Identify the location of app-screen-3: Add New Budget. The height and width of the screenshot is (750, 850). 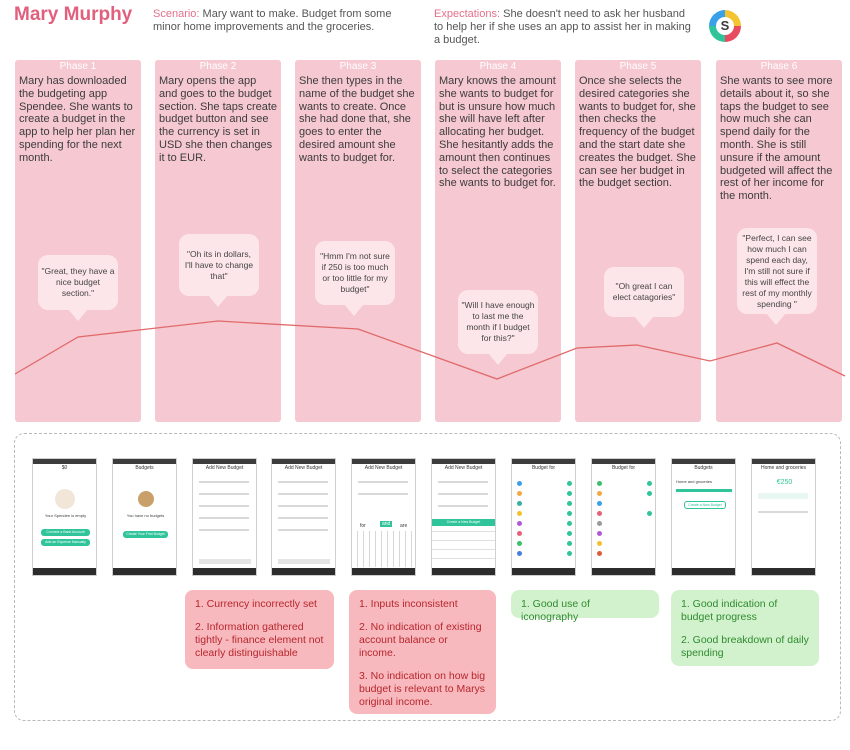
(224, 517).